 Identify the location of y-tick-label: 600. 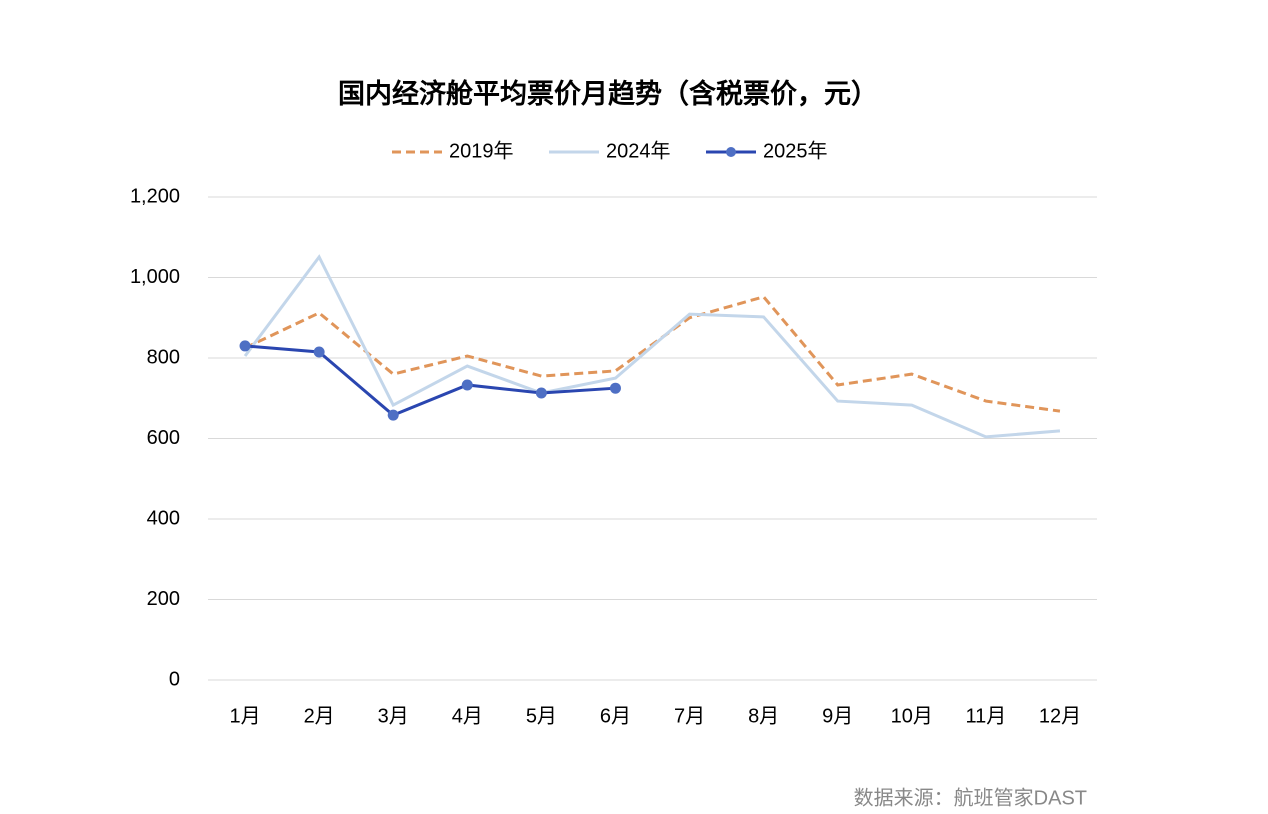
(163, 438).